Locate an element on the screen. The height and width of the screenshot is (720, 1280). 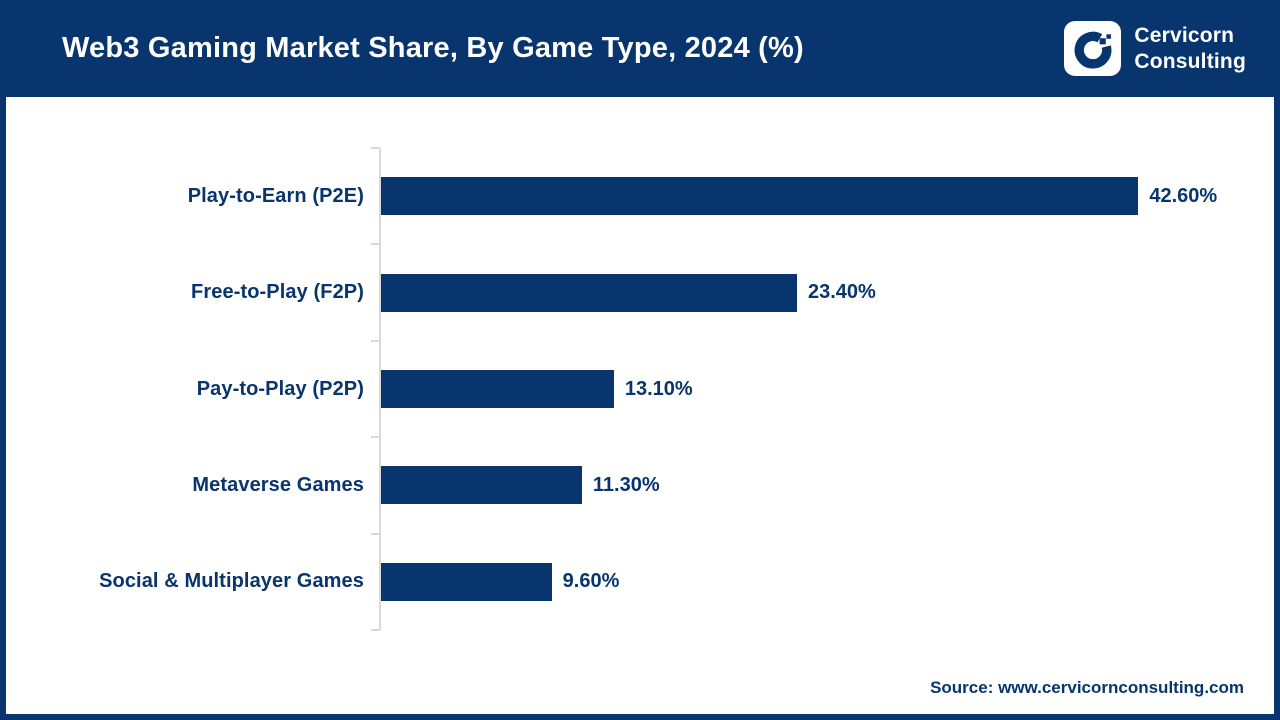
bar-row: Play-to-Earn (P2E) 42.60% is located at coordinates (640, 196).